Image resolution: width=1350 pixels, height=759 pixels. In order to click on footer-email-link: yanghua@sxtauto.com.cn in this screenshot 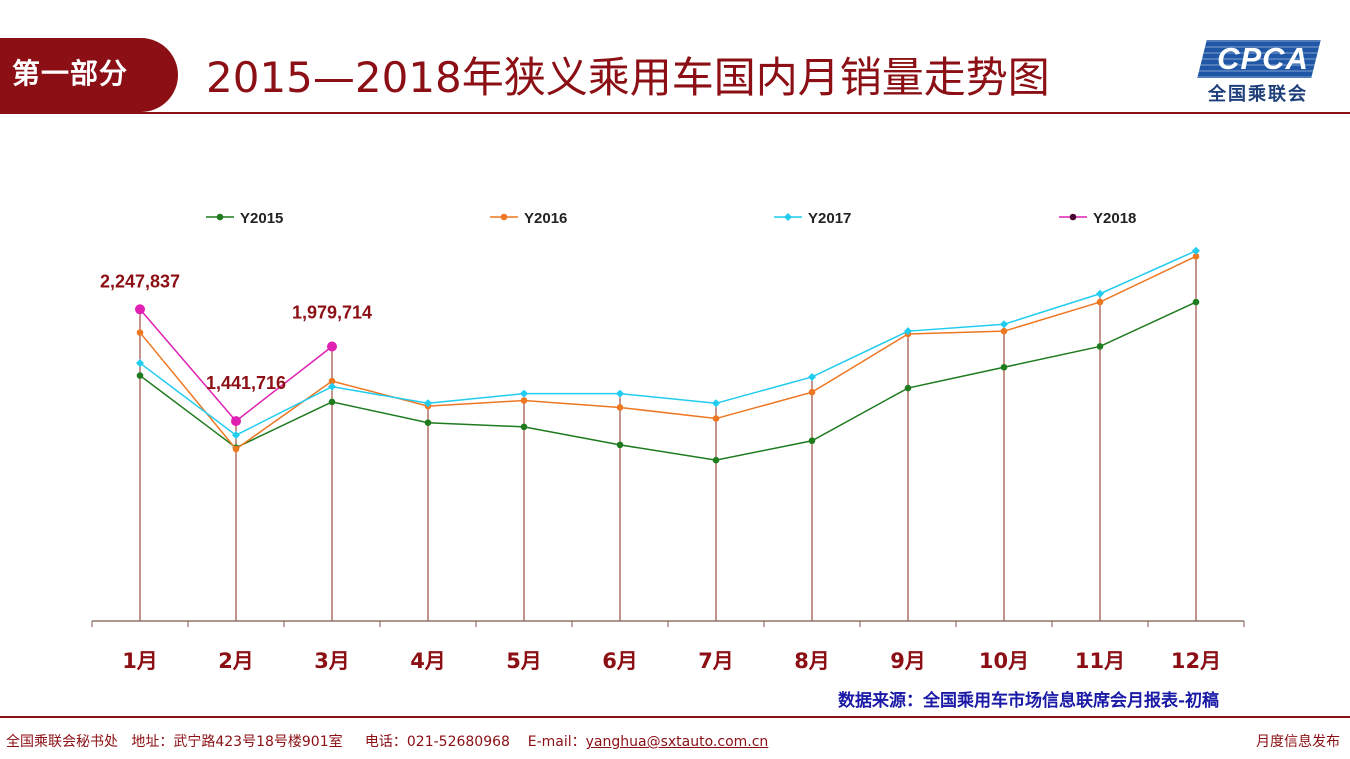, I will do `click(677, 742)`.